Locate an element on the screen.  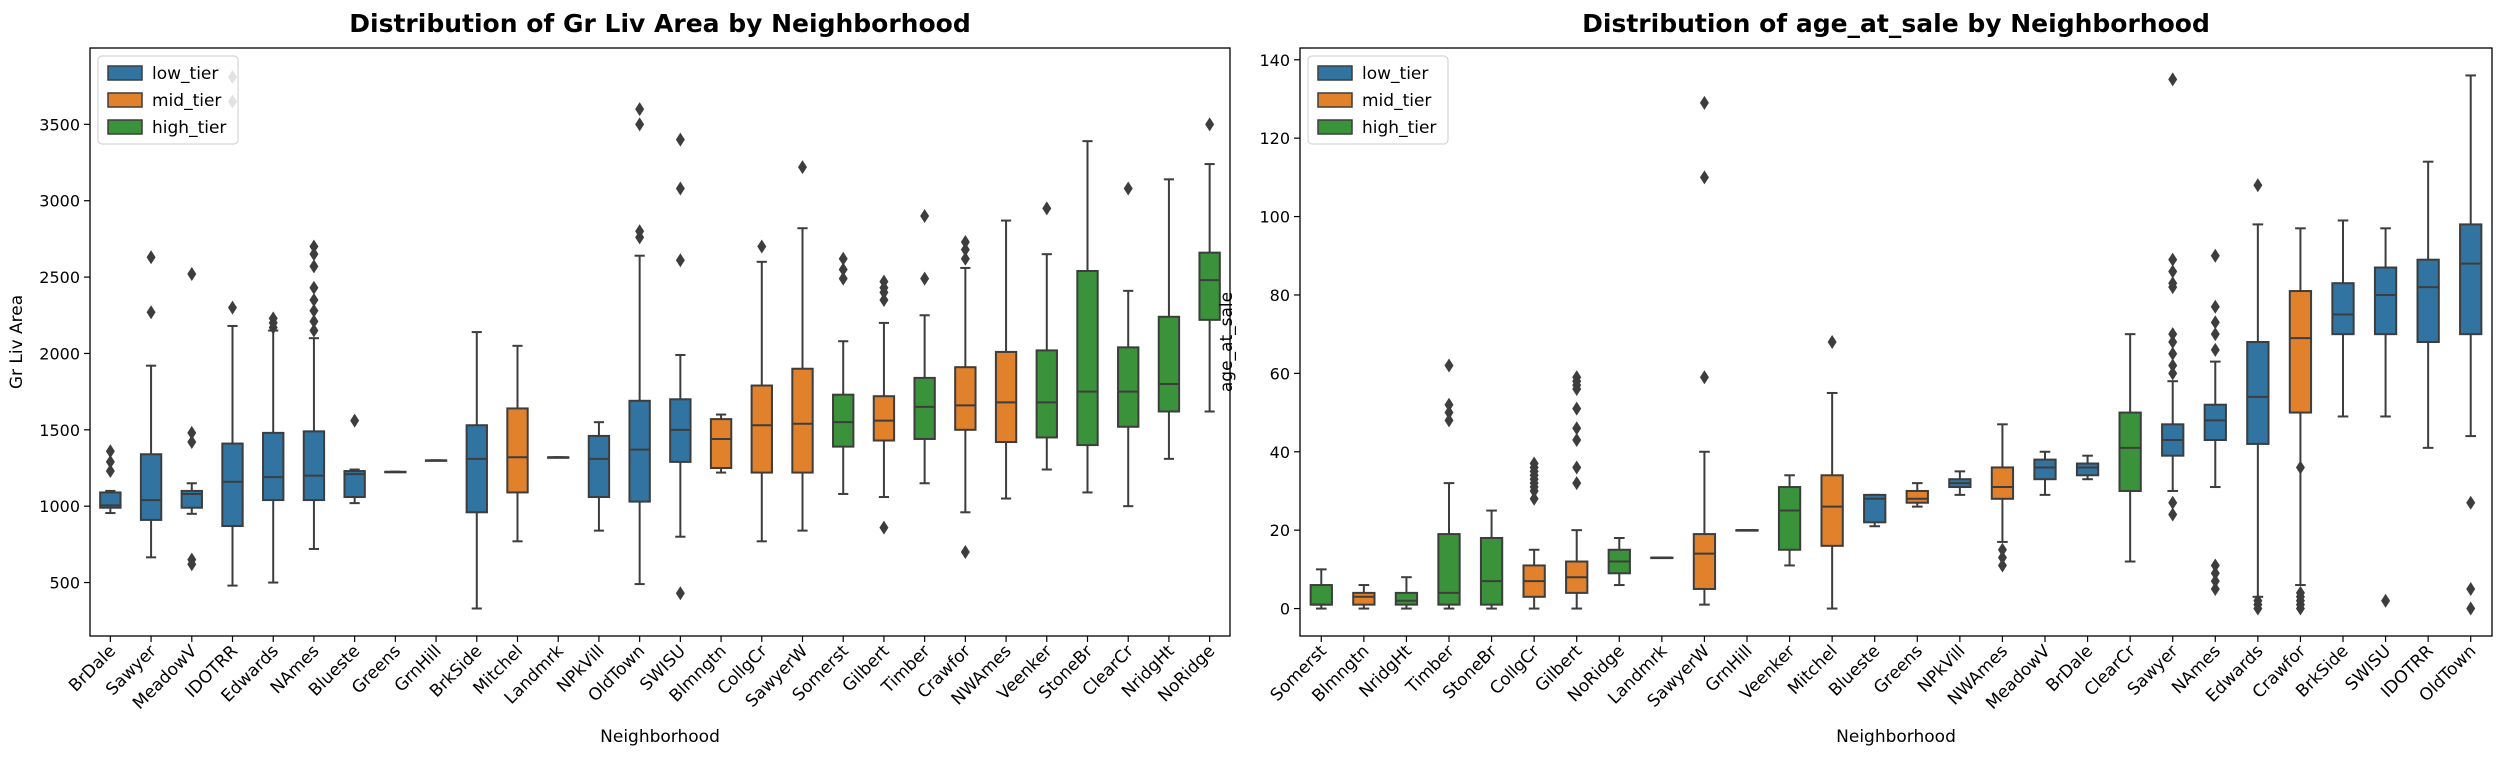
y-axis-label: Gr Liv Area is located at coordinates (17, 342).